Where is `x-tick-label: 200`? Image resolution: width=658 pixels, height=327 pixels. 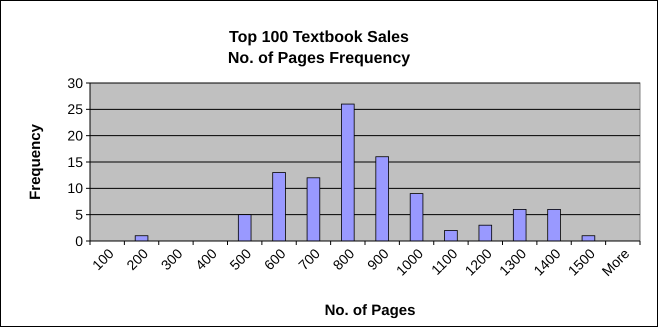
x-tick-label: 200 is located at coordinates (137, 259).